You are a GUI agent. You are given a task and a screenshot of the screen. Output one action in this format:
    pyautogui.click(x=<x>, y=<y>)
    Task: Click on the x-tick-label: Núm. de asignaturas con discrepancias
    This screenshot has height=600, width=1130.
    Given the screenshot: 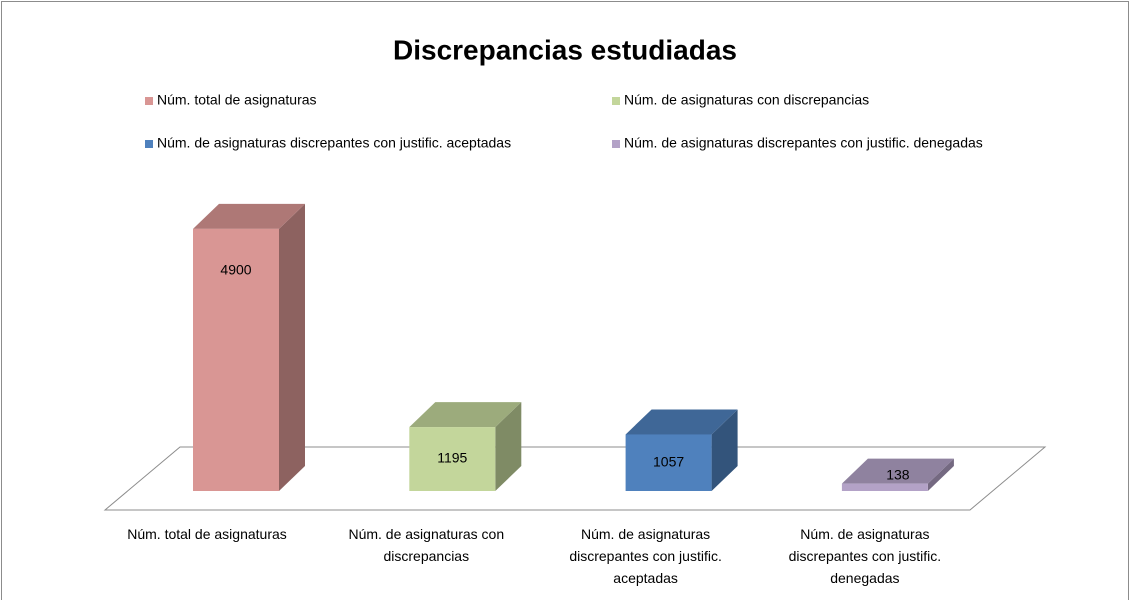 What is the action you would take?
    pyautogui.click(x=426, y=545)
    